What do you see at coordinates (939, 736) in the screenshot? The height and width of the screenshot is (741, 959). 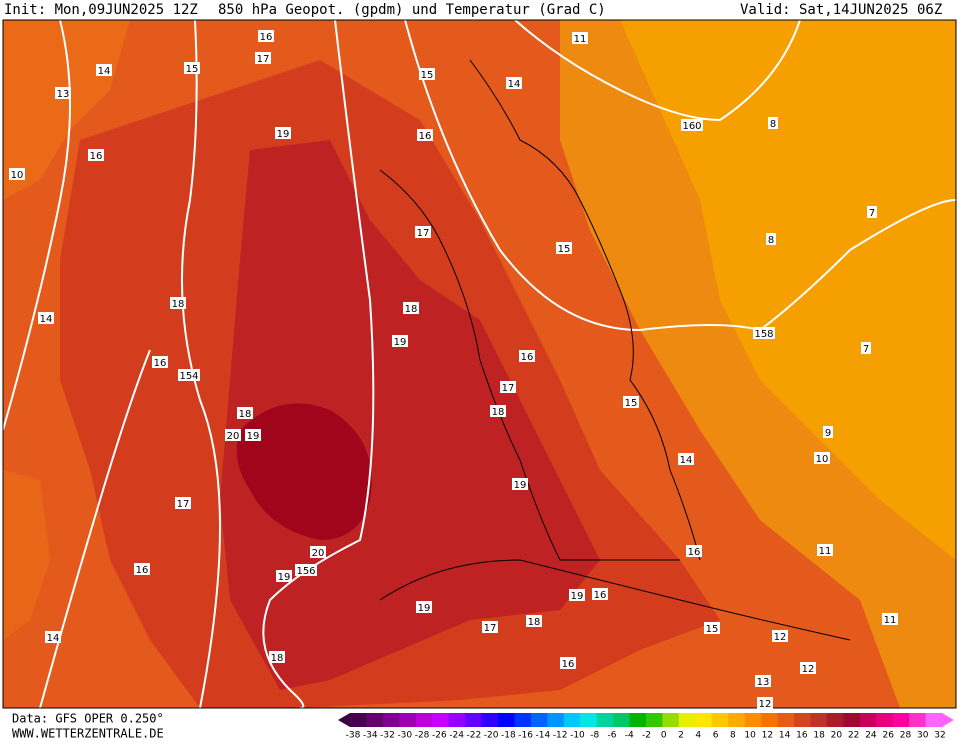 I see `colorbar-label: 32` at bounding box center [939, 736].